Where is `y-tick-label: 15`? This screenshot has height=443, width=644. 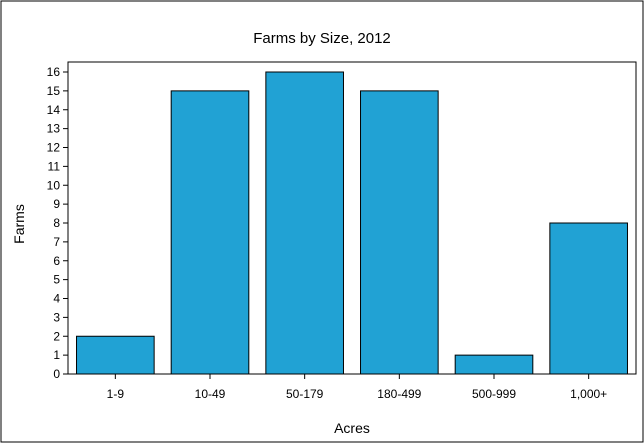
y-tick-label: 15 is located at coordinates (54, 91).